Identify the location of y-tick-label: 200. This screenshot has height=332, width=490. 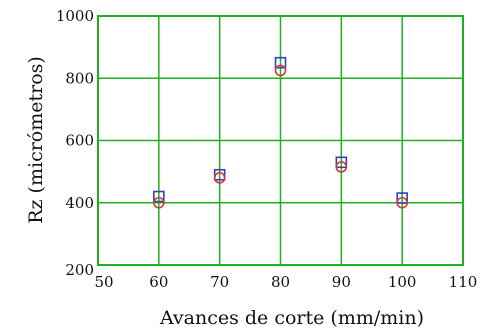
(79, 270).